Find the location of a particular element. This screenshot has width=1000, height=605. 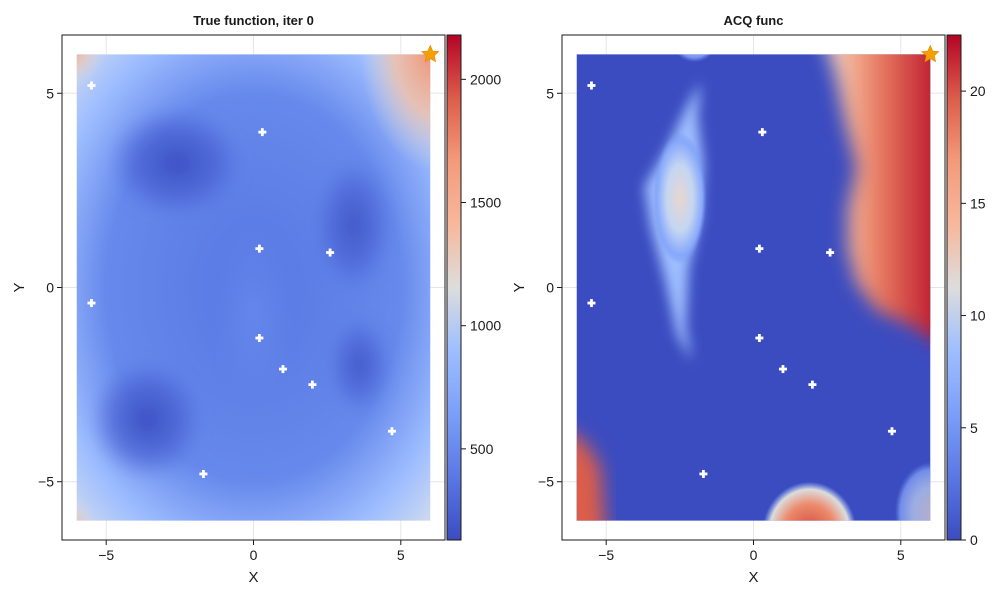

colorbar-tick-label: 1000 is located at coordinates (485, 326).